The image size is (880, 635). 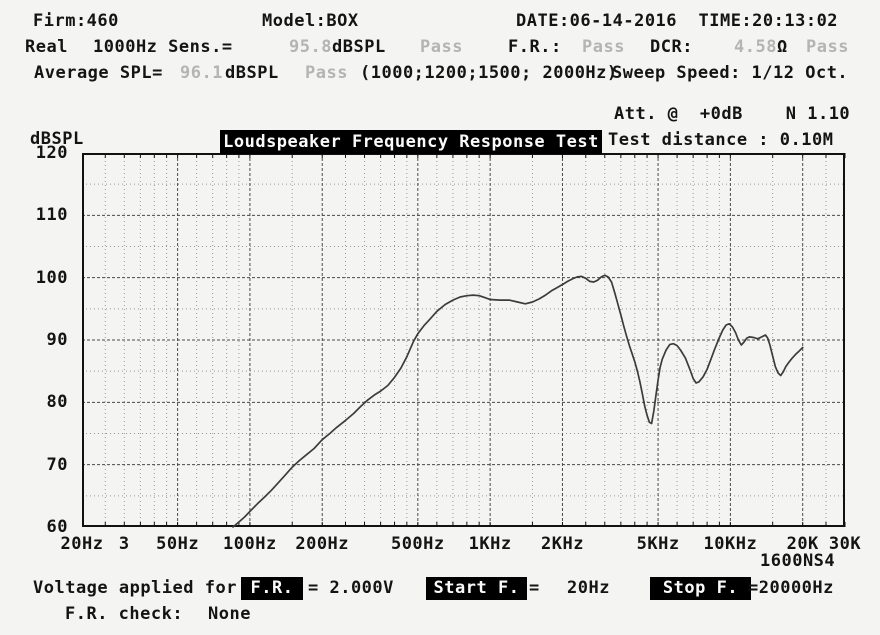 I want to click on y-tick-label: 120, so click(x=51, y=153).